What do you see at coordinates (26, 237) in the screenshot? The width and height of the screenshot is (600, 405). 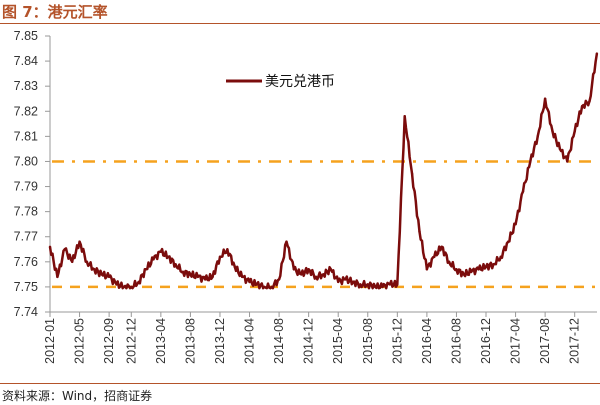 I see `y-tick-label: 7.77` at bounding box center [26, 237].